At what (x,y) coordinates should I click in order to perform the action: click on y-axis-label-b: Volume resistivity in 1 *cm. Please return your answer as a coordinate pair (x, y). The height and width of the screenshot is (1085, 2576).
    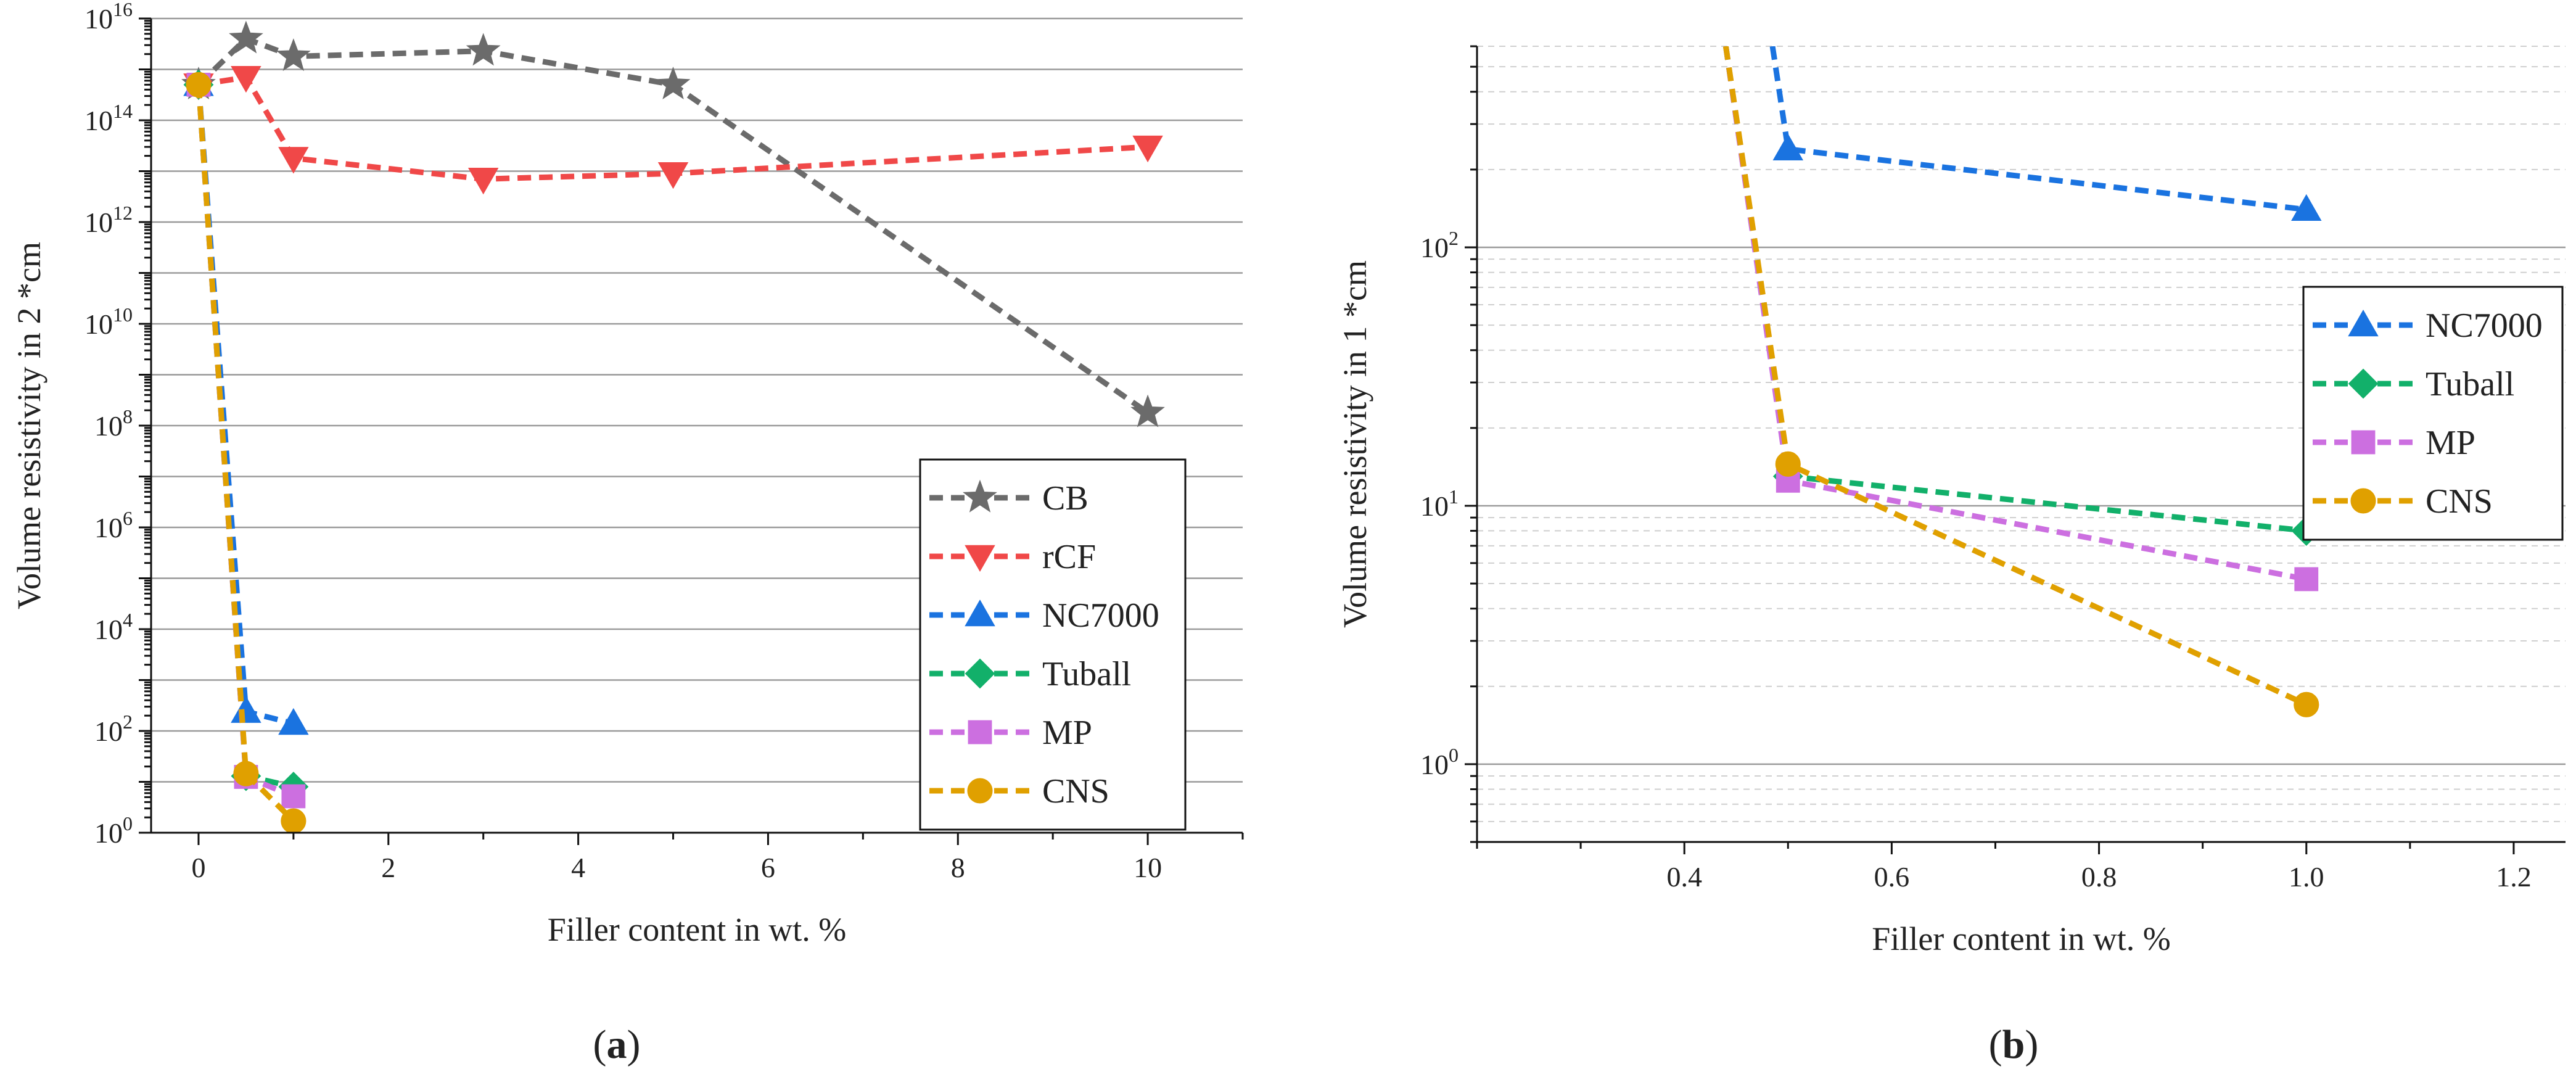
    Looking at the image, I should click on (1354, 444).